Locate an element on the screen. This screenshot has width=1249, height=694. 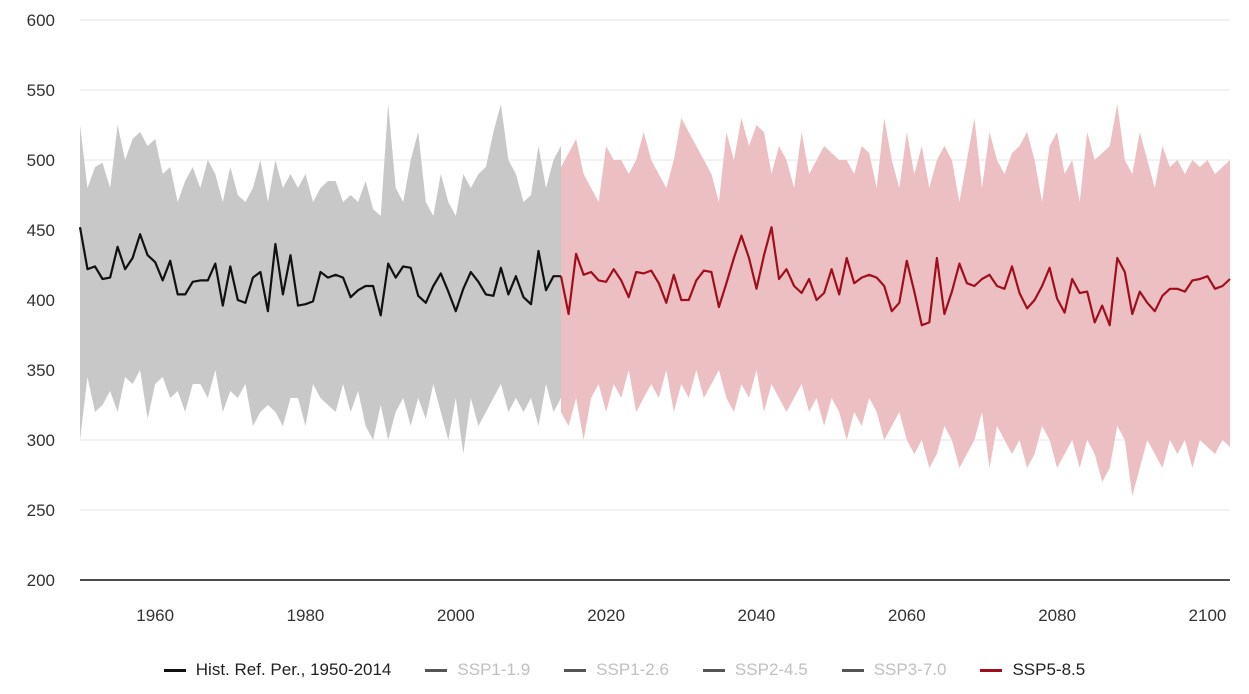
legend-swatch-ssp245 is located at coordinates (713, 670).